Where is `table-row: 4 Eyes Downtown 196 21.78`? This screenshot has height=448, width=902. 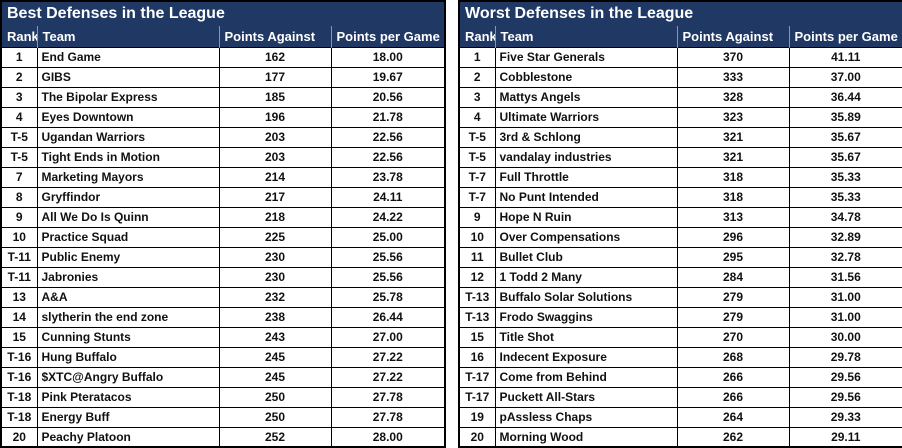
table-row: 4 Eyes Downtown 196 21.78 is located at coordinates (223, 117).